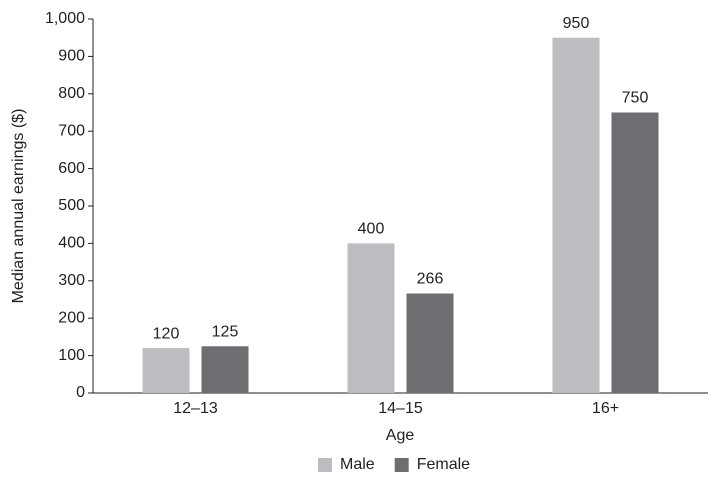 The height and width of the screenshot is (484, 716). What do you see at coordinates (371, 229) in the screenshot?
I see `data-label: 400` at bounding box center [371, 229].